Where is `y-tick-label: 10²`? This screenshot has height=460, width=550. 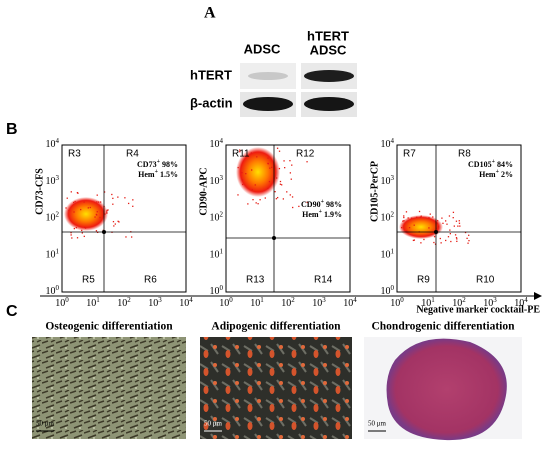 y-tick-label: 10² is located at coordinates (217, 217).